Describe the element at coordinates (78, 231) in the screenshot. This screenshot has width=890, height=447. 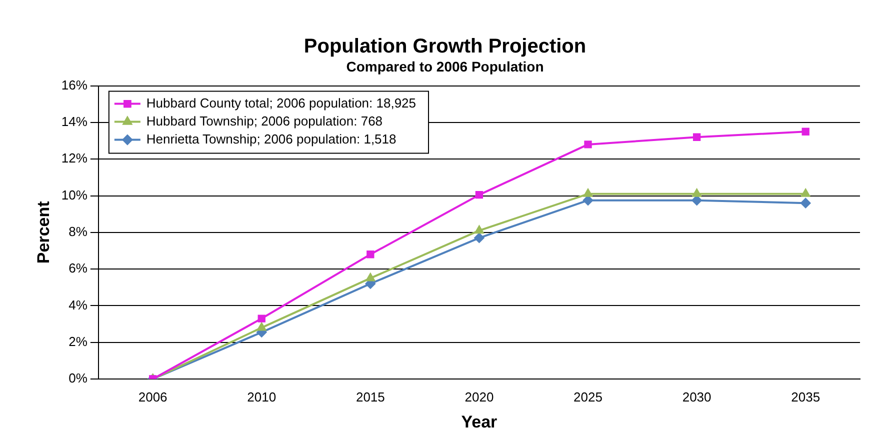
I see `y-tick-label: 8%` at that location.